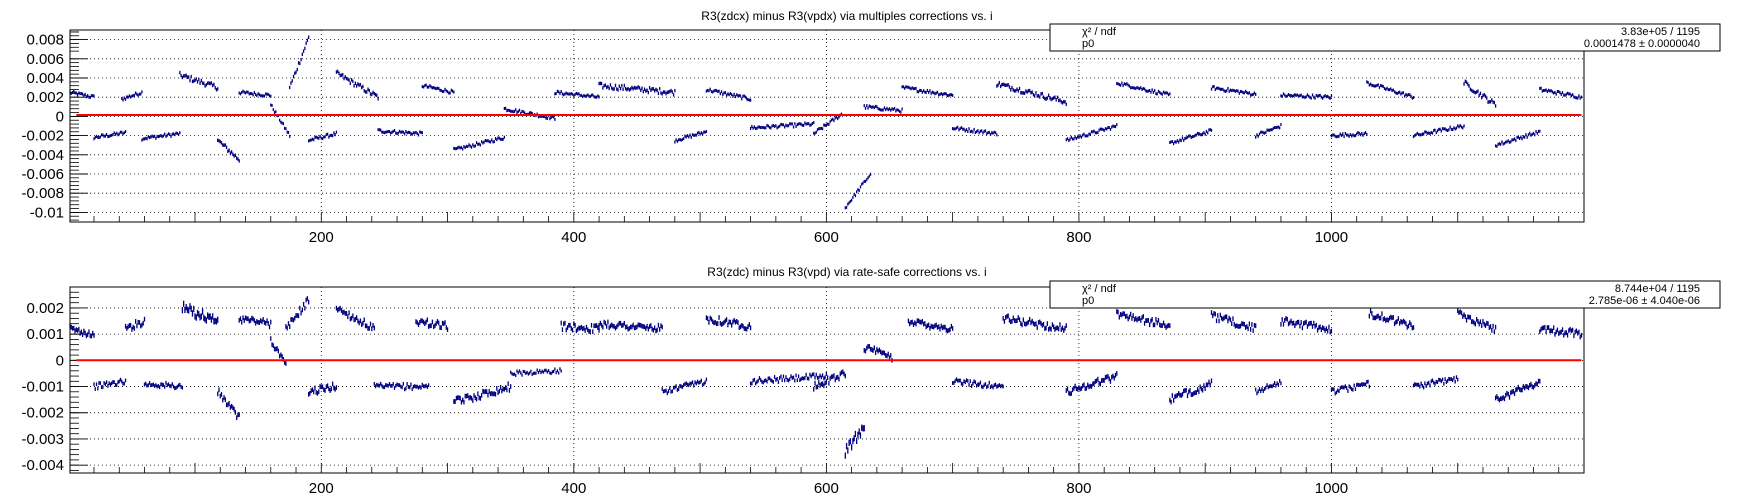  I want to click on y-tick-label: -0.008, so click(42, 193).